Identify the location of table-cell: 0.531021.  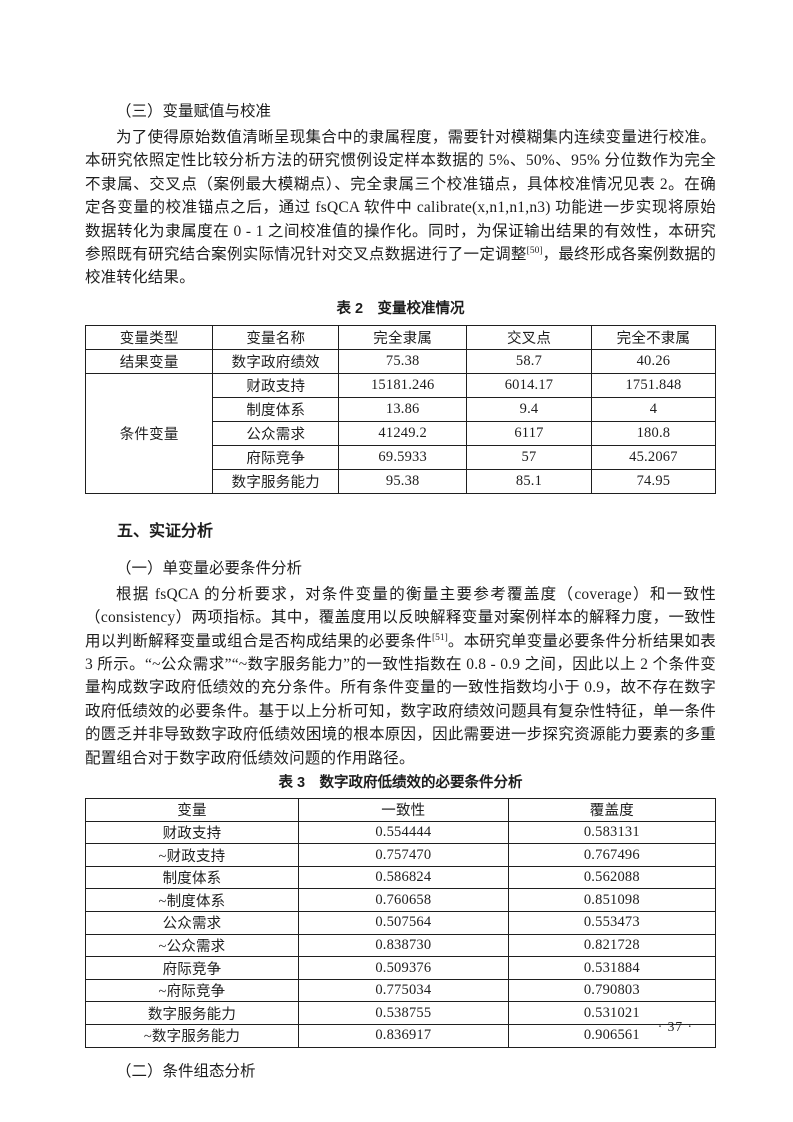
(612, 1013).